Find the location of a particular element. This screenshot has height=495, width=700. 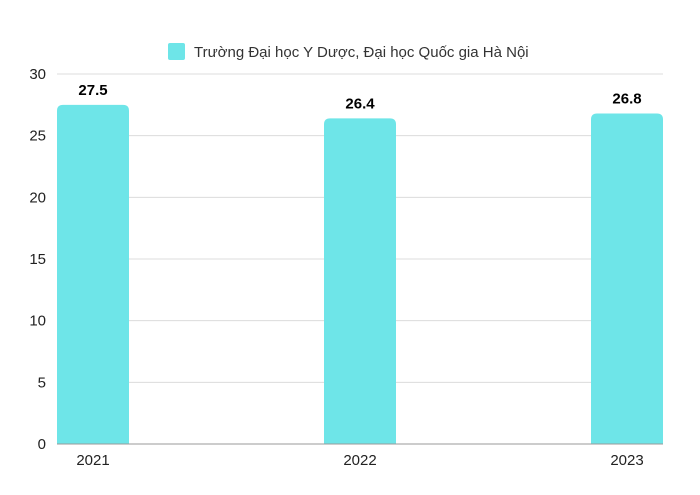

data-label-2021: 27.5 is located at coordinates (92, 90).